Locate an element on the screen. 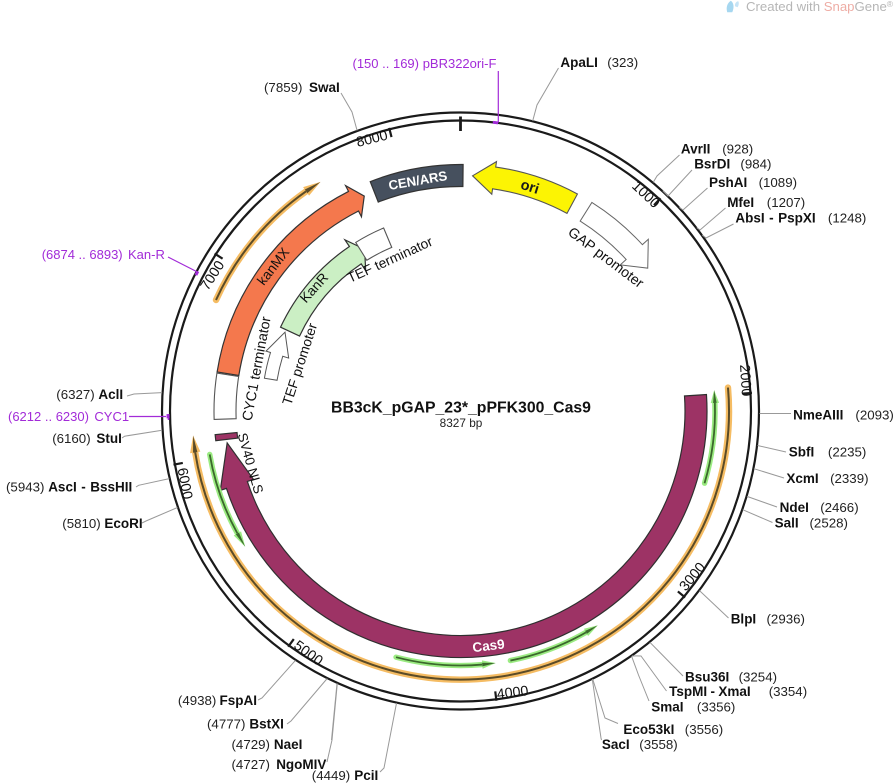 The image size is (896, 783). svg-text: (2339) is located at coordinates (849, 478).